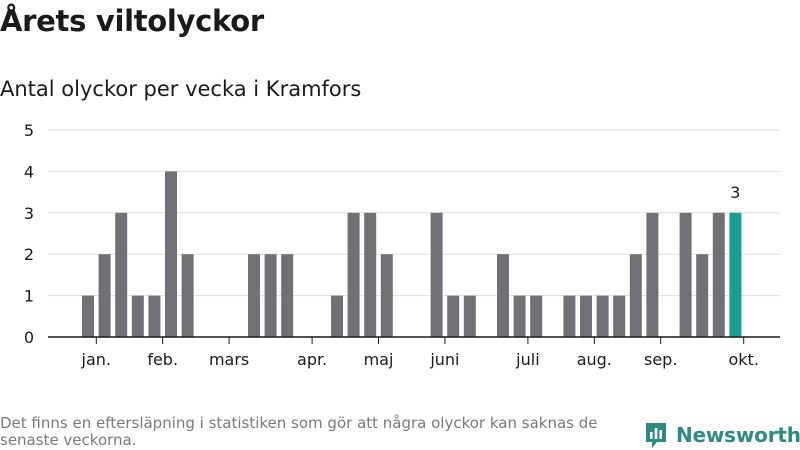 The width and height of the screenshot is (800, 450). What do you see at coordinates (444, 359) in the screenshot?
I see `x-tick-label: juni` at bounding box center [444, 359].